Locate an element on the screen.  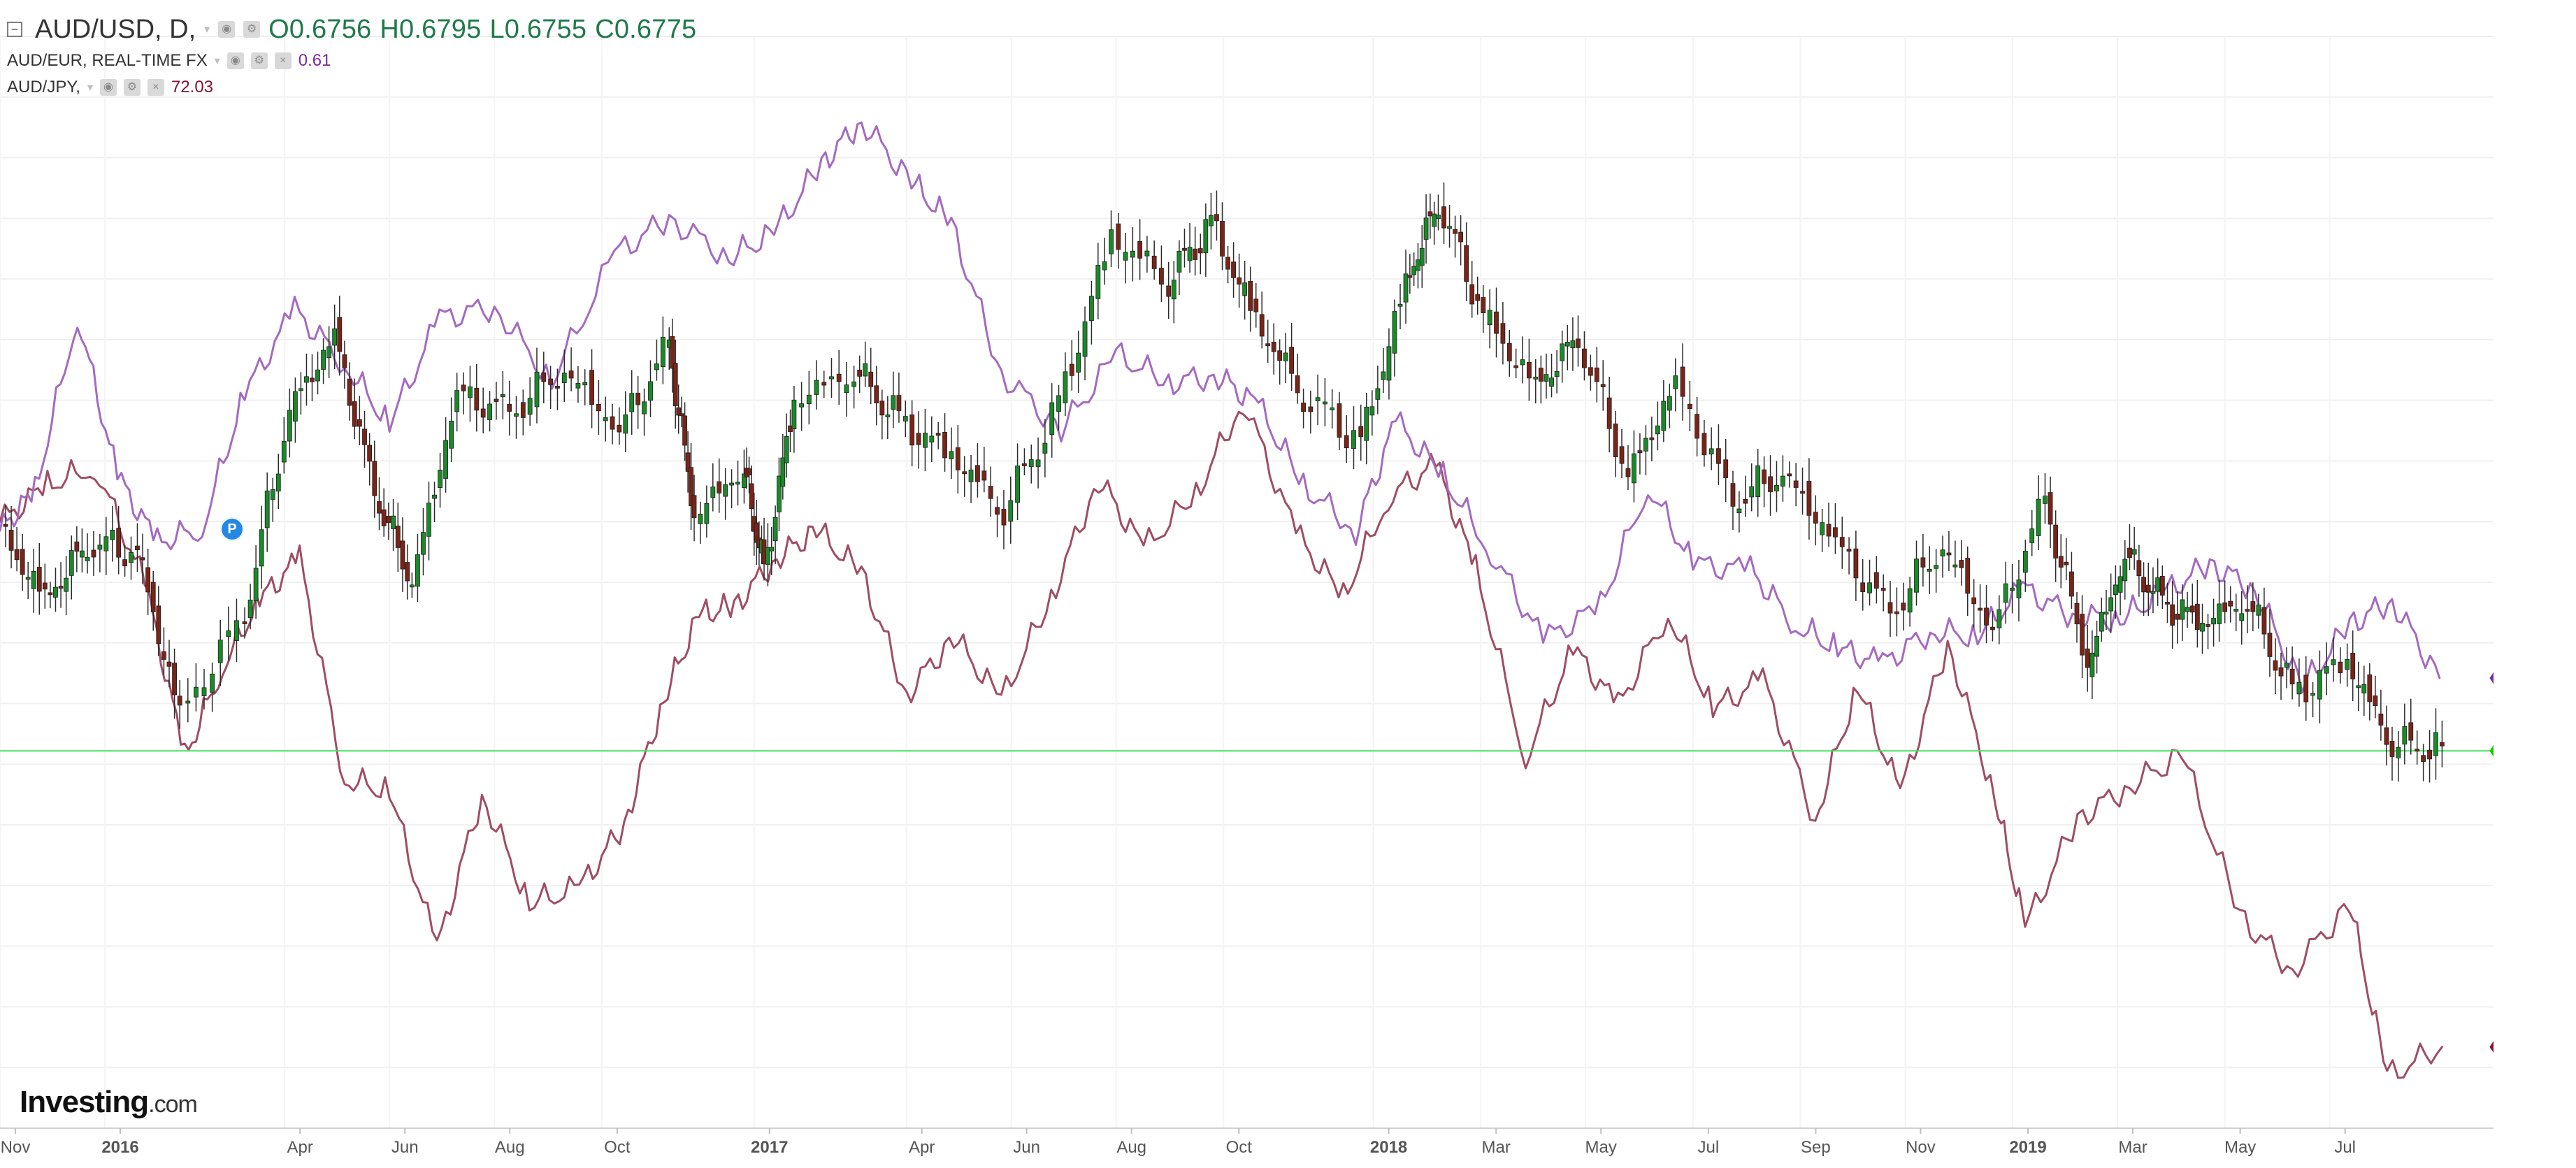
x-tick-label: Nov is located at coordinates (16, 1147).